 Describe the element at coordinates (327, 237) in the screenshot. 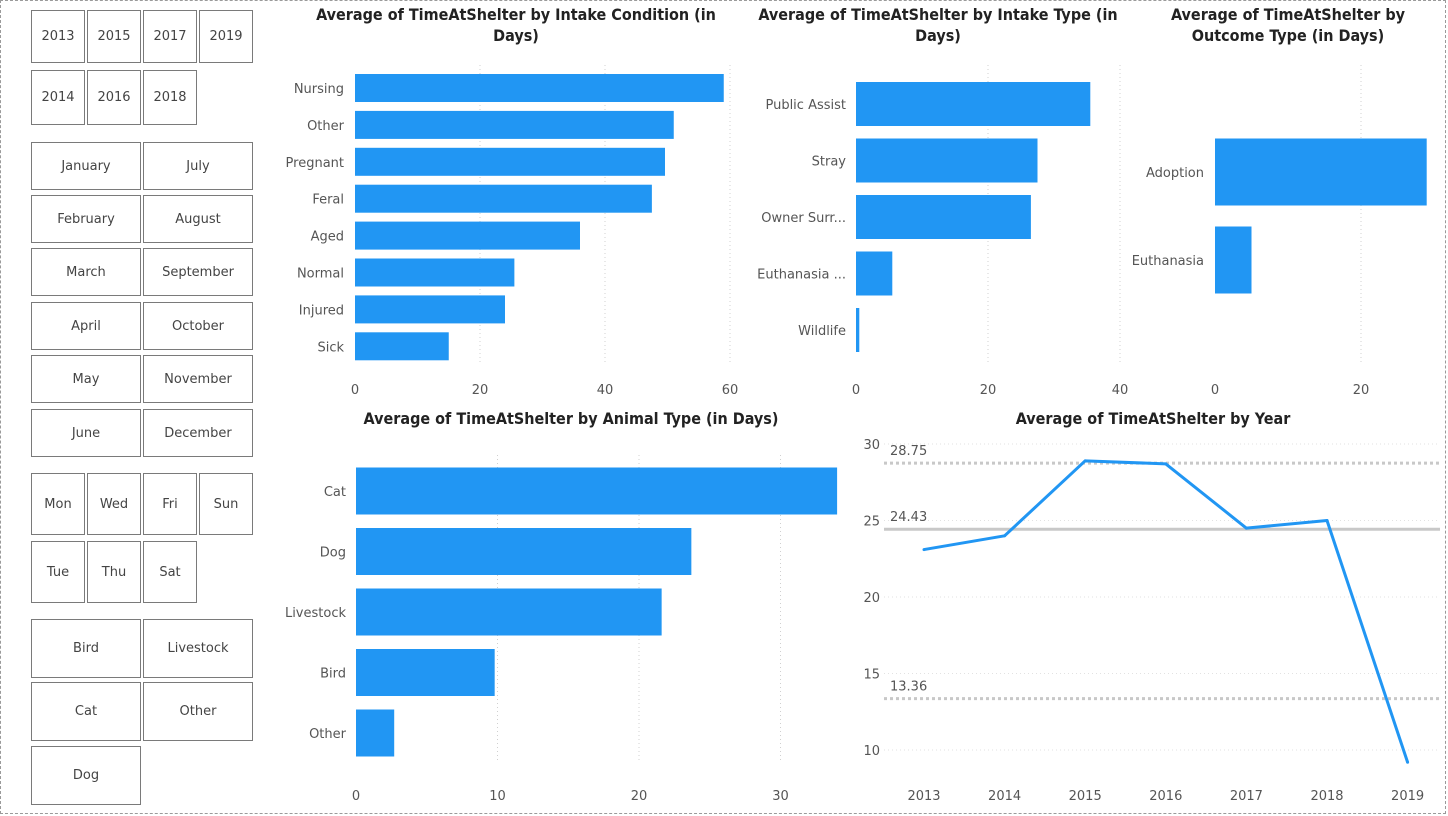

I see `intake-condition-category-label: Aged` at that location.